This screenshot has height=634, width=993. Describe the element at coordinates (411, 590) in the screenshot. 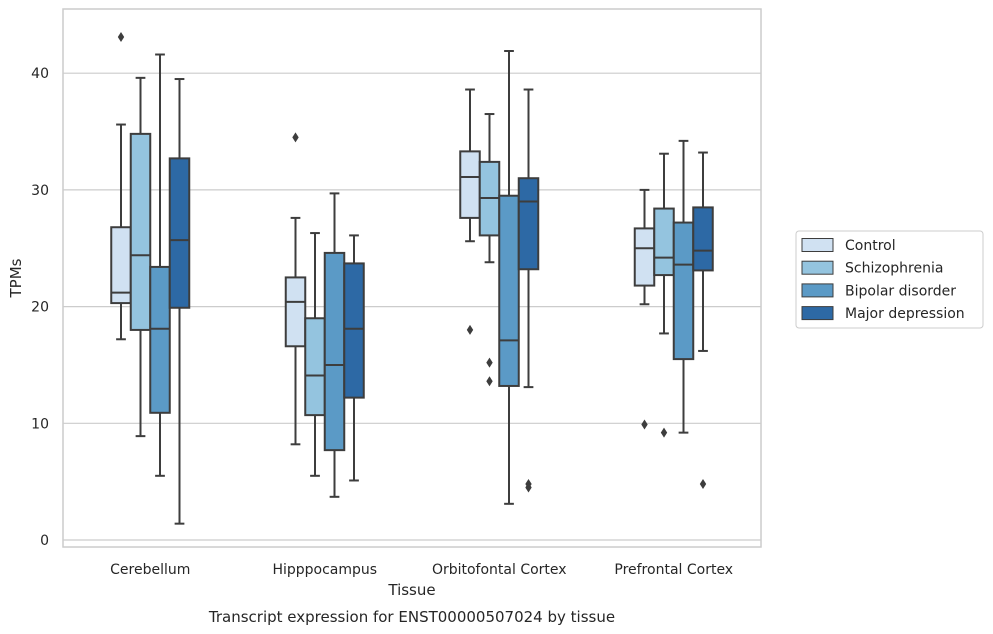

I see `x-axis-title: Tissue` at that location.